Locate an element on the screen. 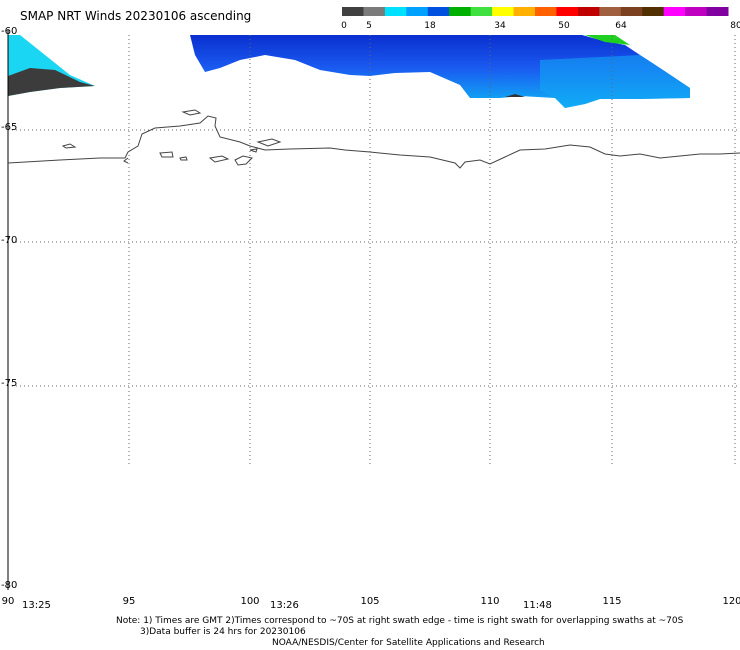 The height and width of the screenshot is (650, 740). lat-label: -65 is located at coordinates (9, 127).